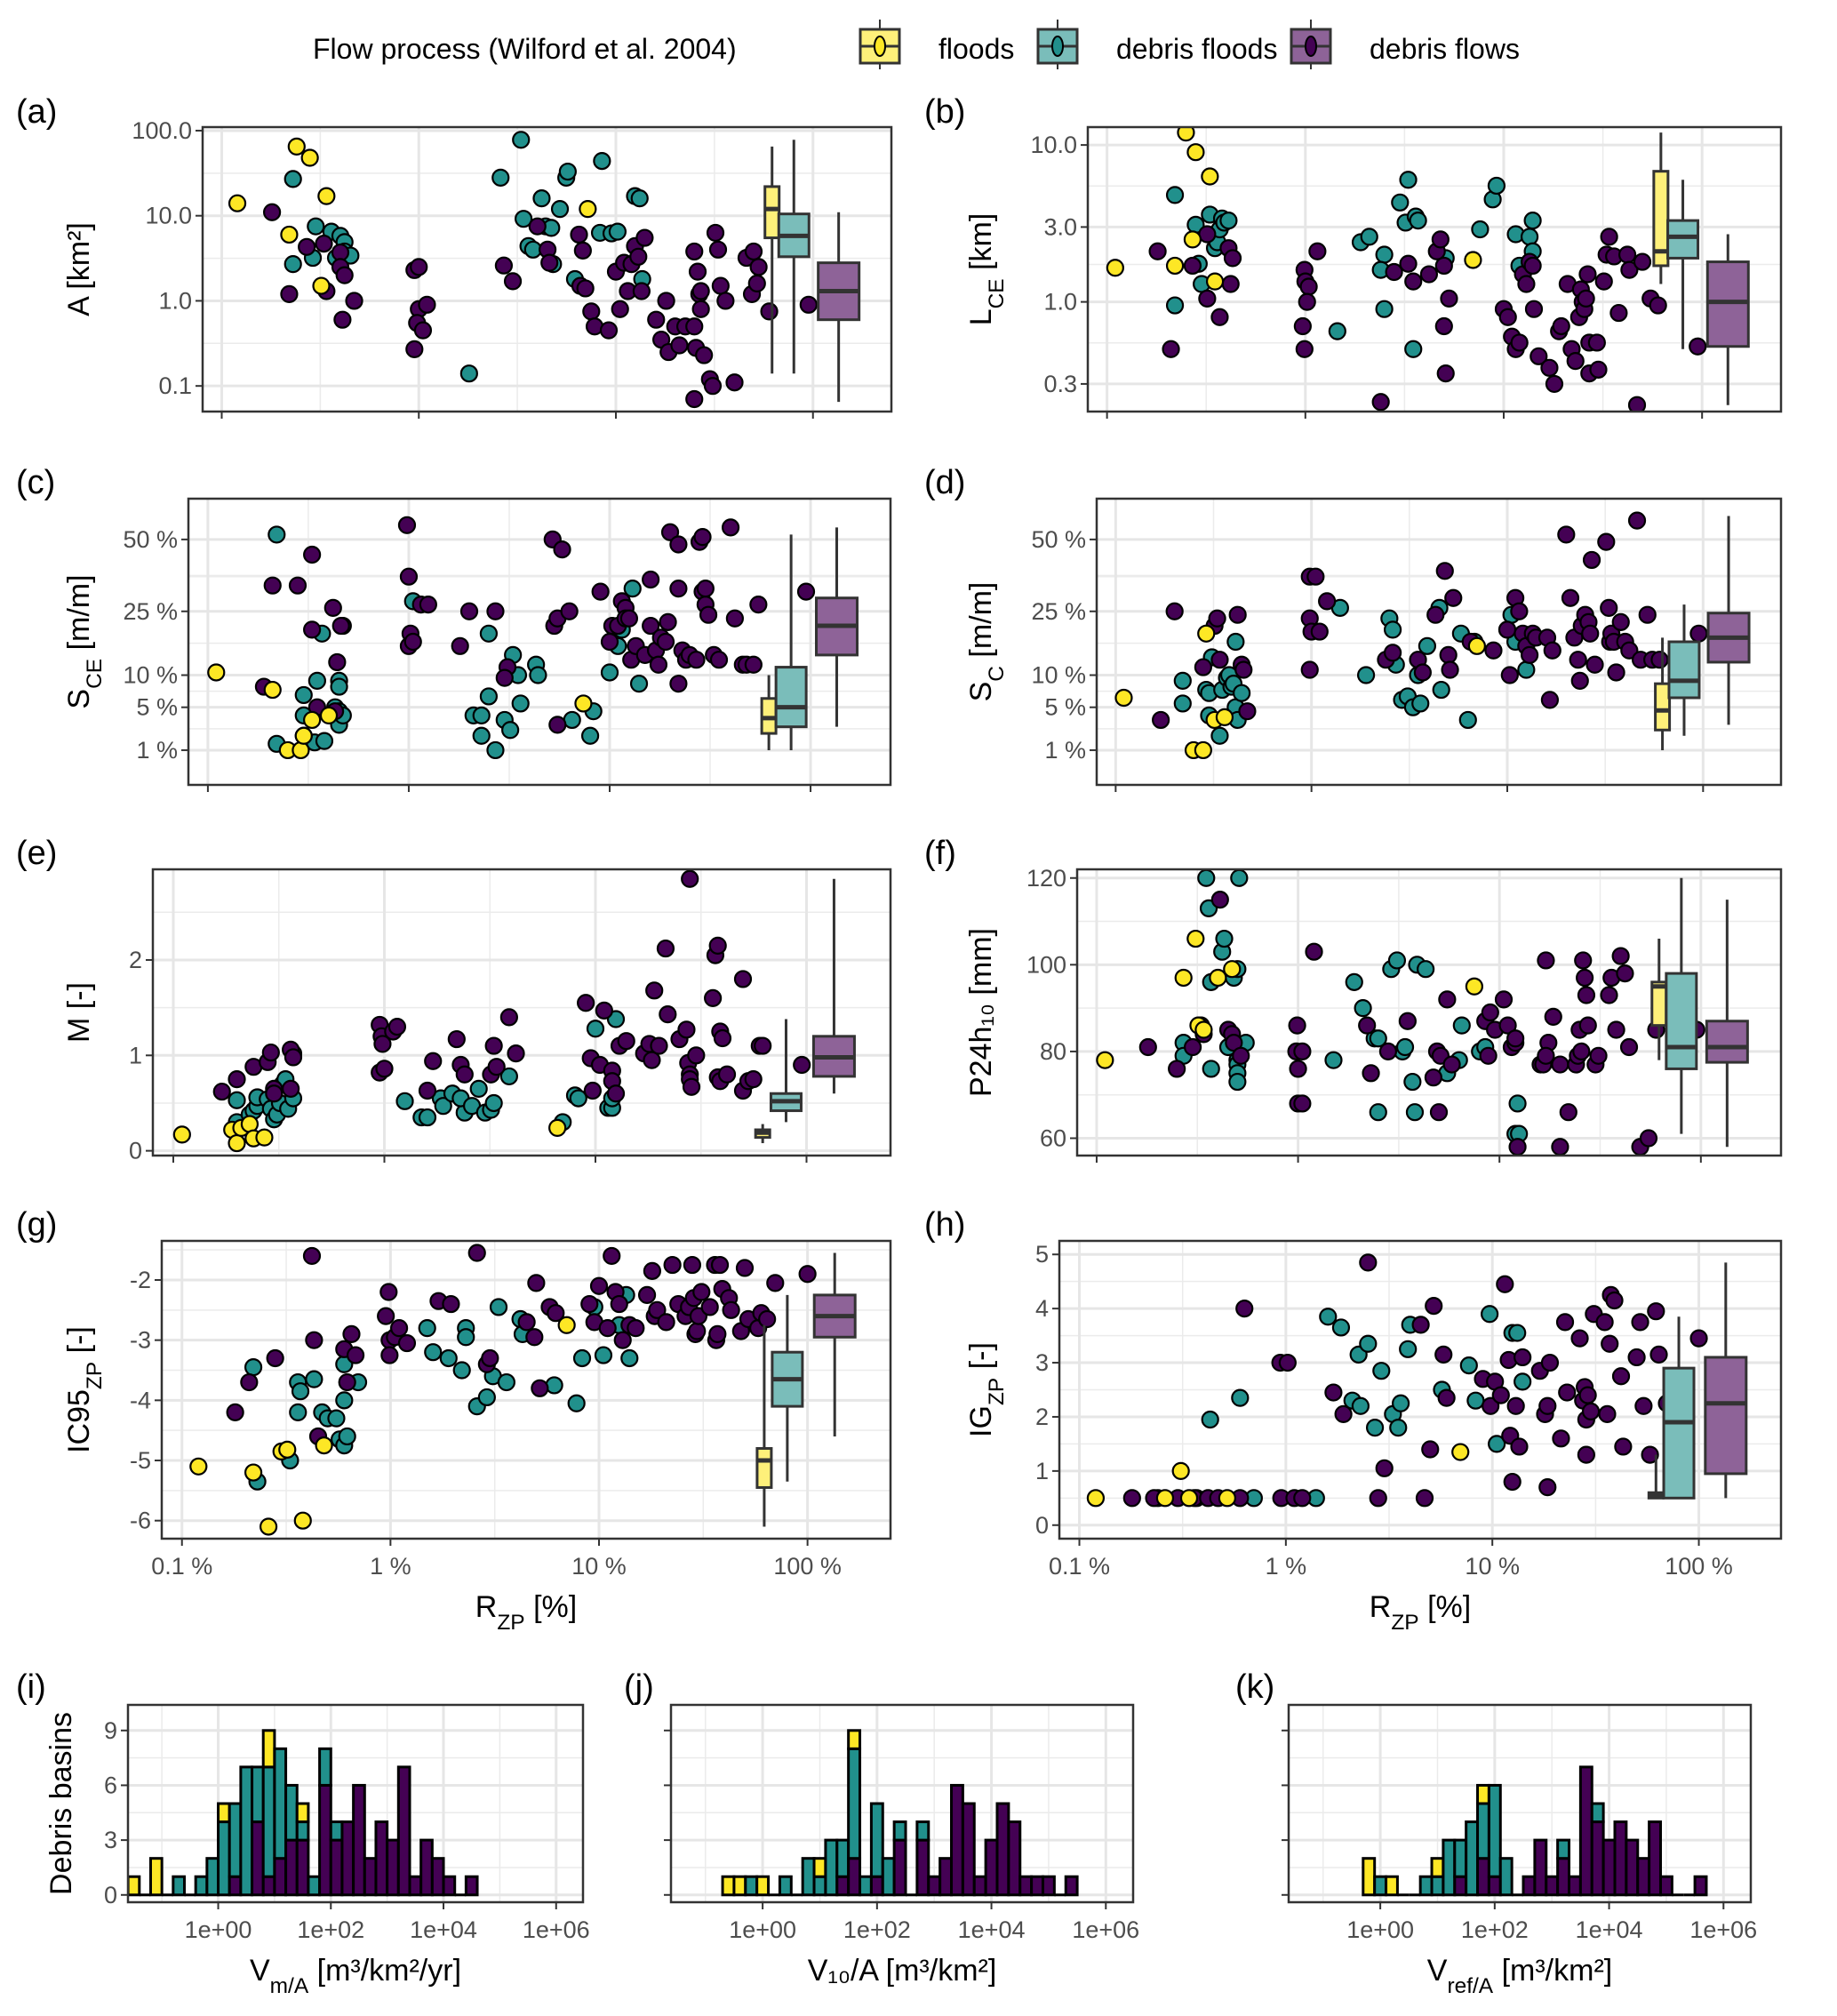  What do you see at coordinates (157, 750) in the screenshot?
I see `y-tick-label: 1 %` at bounding box center [157, 750].